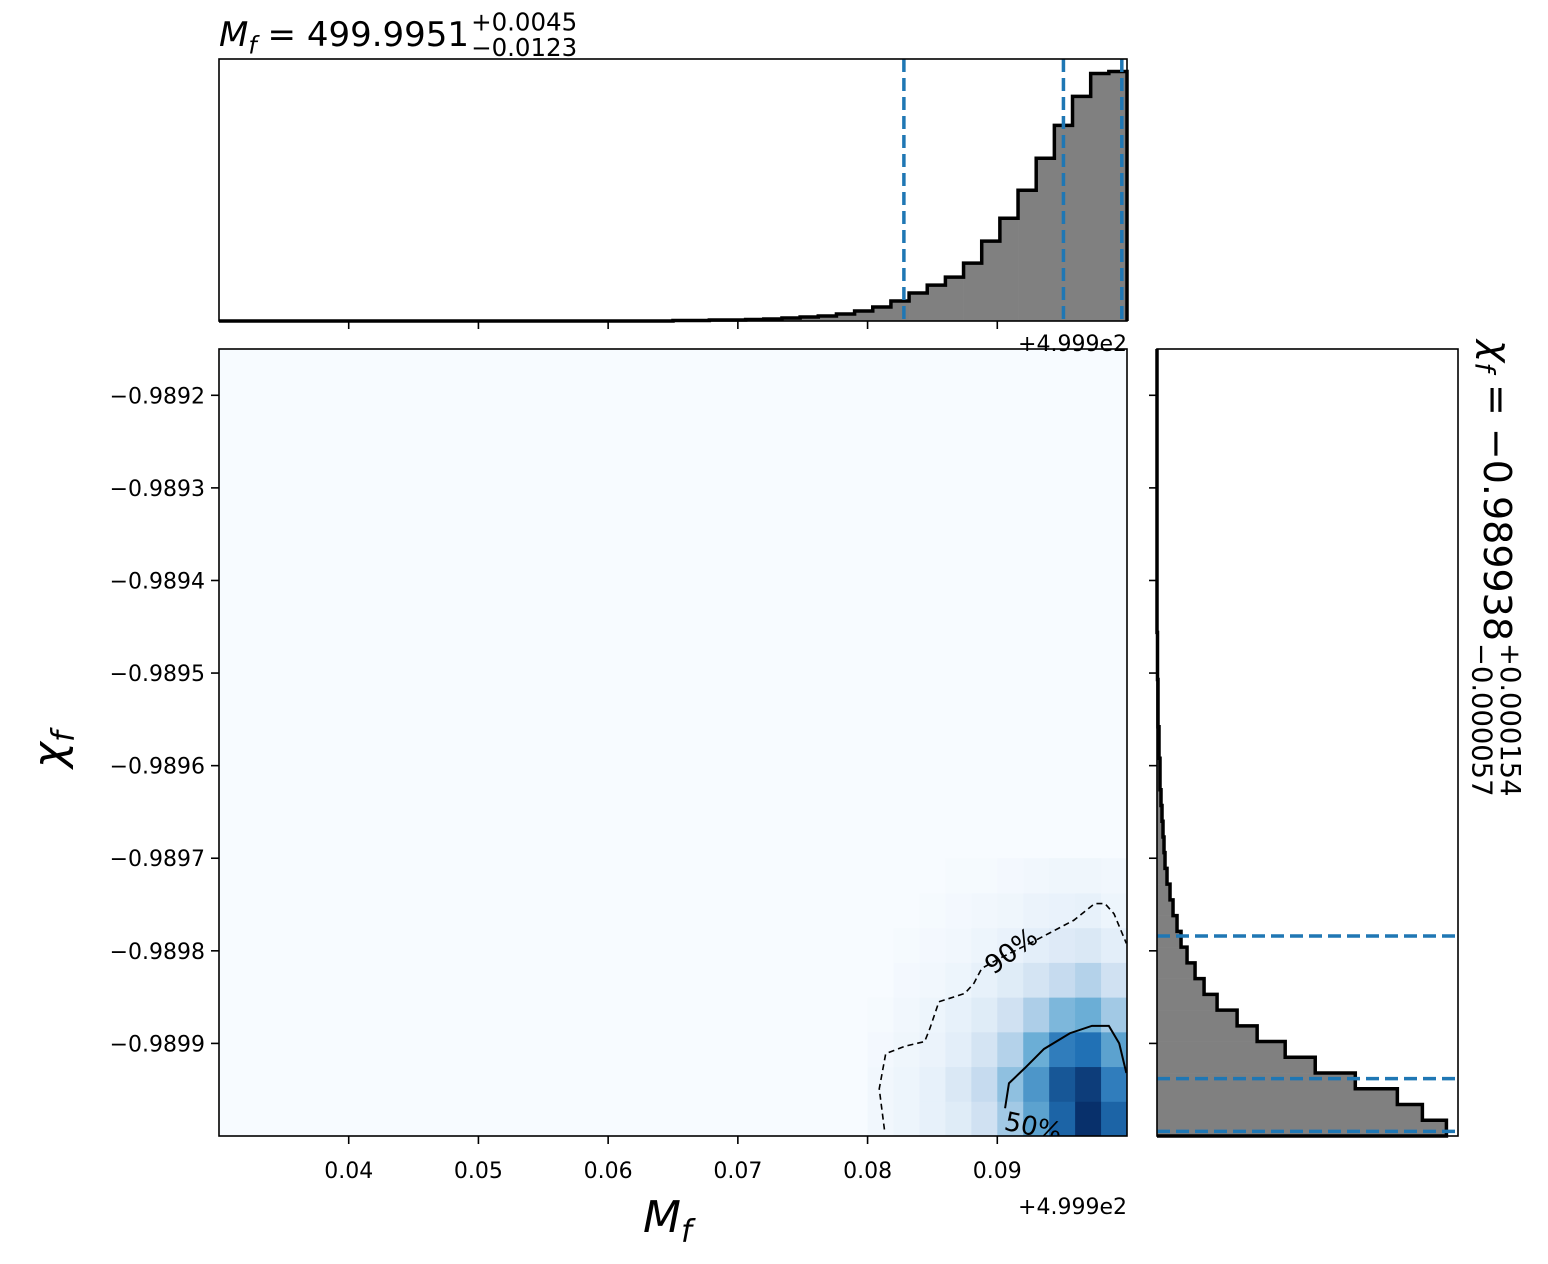 This screenshot has height=1264, width=1548. Describe the element at coordinates (157, 1044) in the screenshot. I see `y-tick-label: −0.9899` at that location.